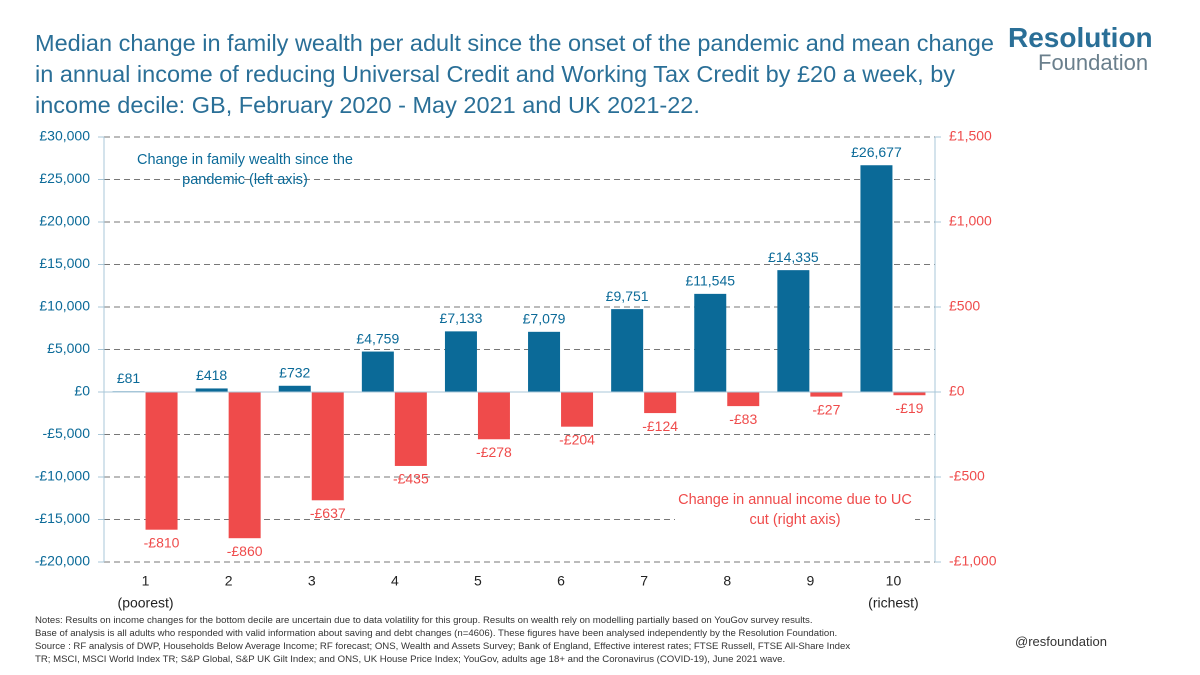 The width and height of the screenshot is (1200, 675). I want to click on y-tick-label: £15,000, so click(64, 263).